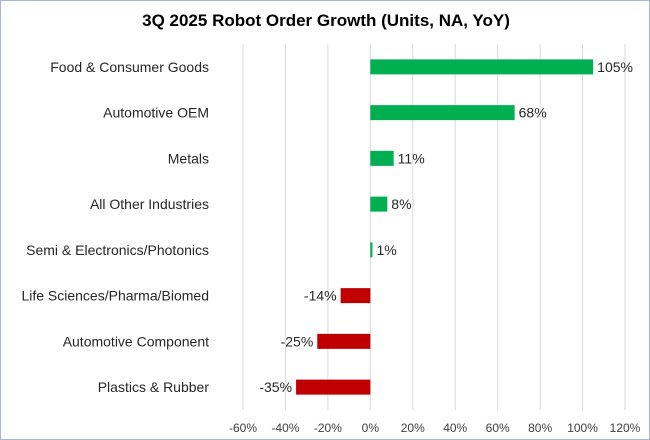  I want to click on x-tick-label: -60%, so click(243, 428).